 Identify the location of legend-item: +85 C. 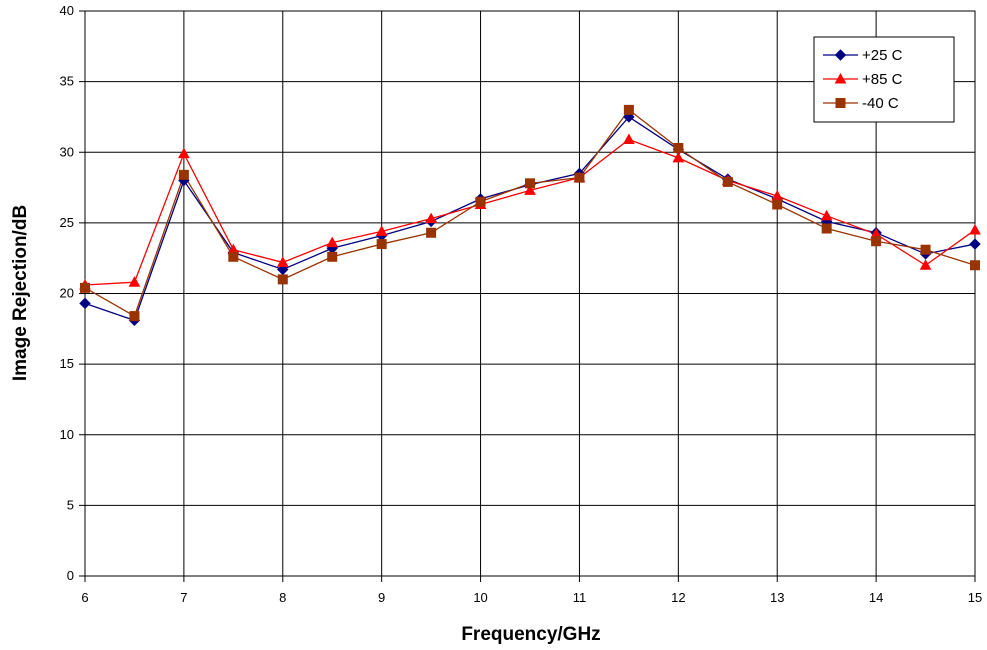
(863, 79).